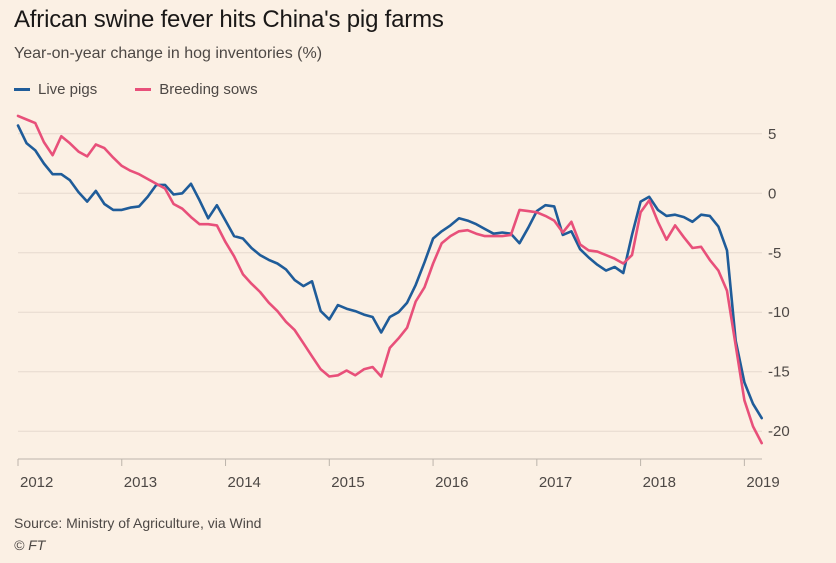  What do you see at coordinates (140, 482) in the screenshot?
I see `x-tick-label: 2013` at bounding box center [140, 482].